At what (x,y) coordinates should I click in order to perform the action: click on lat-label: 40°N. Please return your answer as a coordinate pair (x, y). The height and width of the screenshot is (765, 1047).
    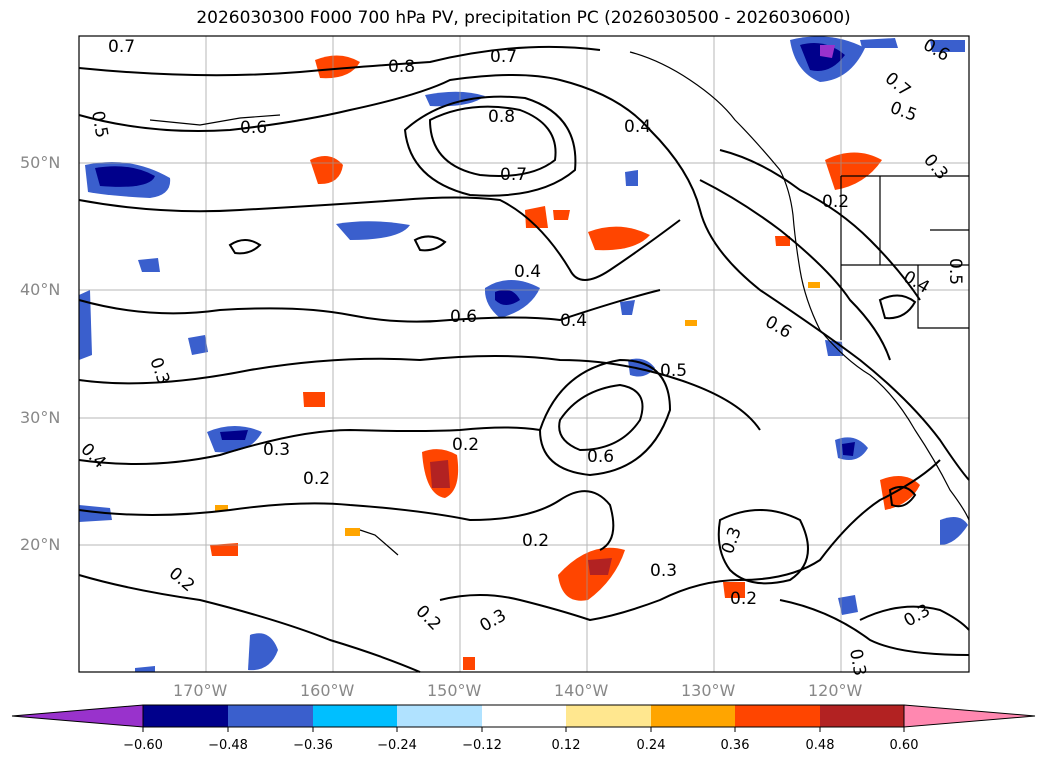
    Looking at the image, I should click on (40, 289).